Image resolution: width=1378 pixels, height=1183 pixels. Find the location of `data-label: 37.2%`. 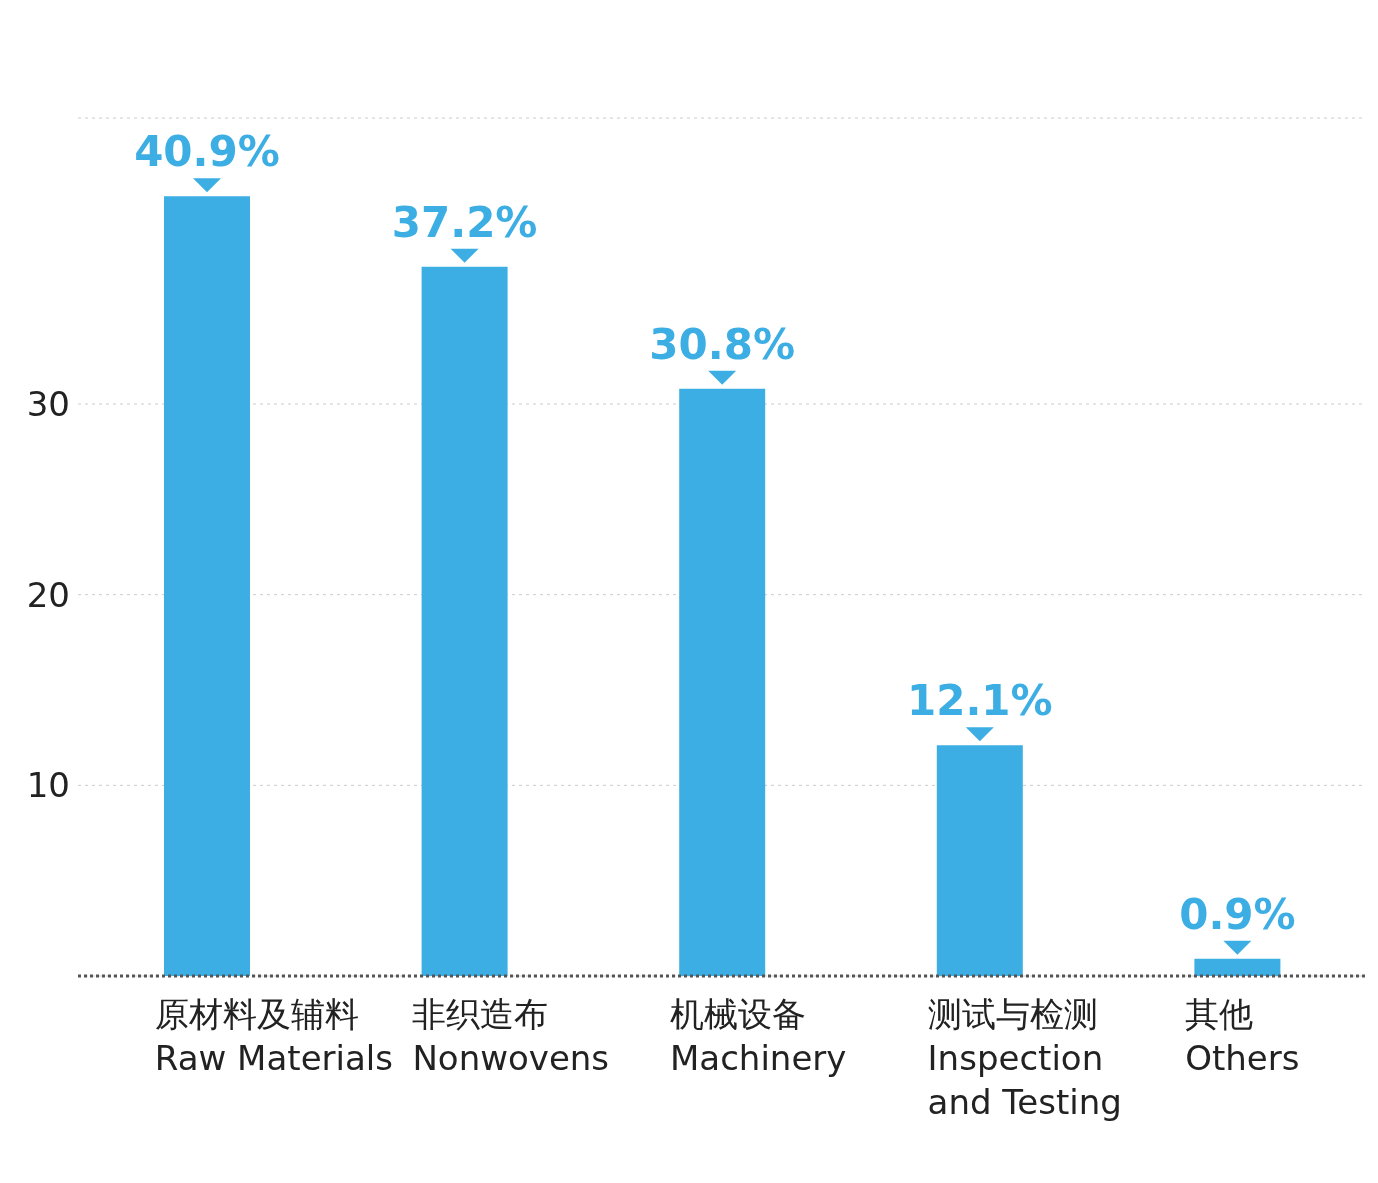

data-label: 37.2% is located at coordinates (464, 222).